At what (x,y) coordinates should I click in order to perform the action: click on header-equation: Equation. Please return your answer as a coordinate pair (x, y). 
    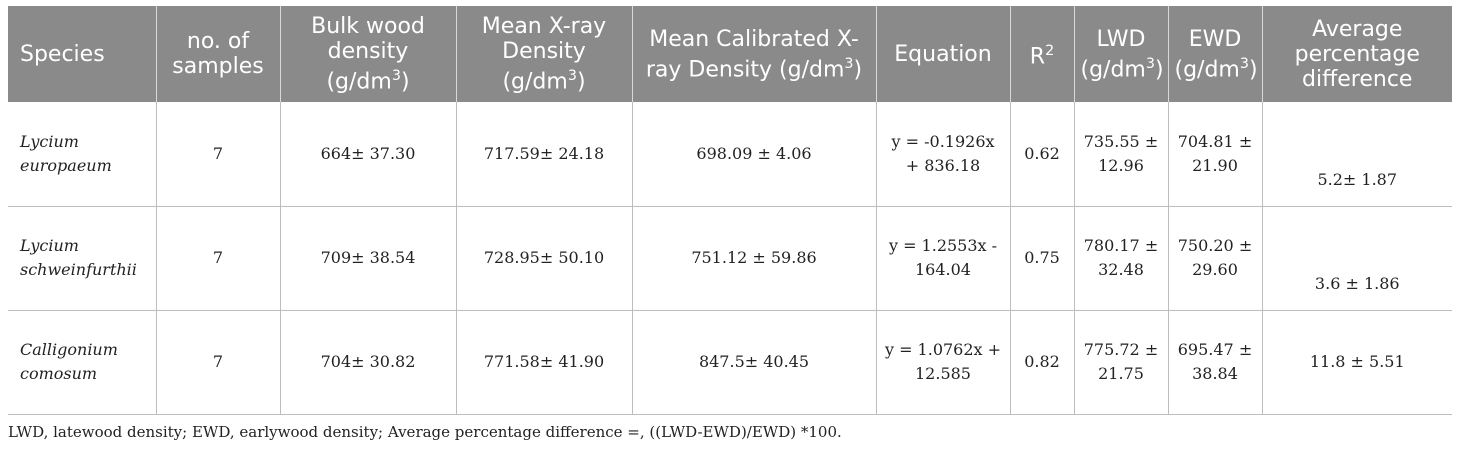
    Looking at the image, I should click on (942, 54).